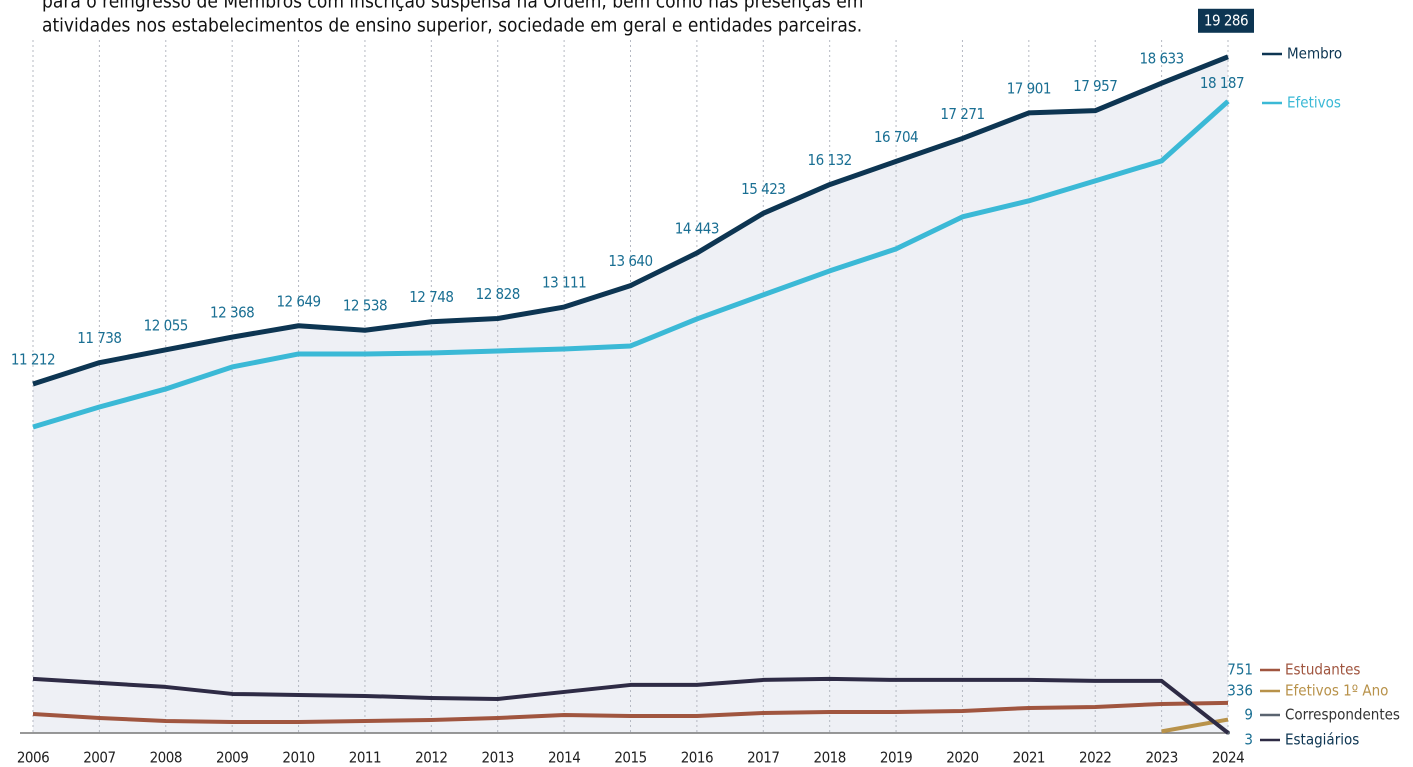 This screenshot has height=767, width=1413. What do you see at coordinates (1095, 86) in the screenshot?
I see `data-label: 17 957` at bounding box center [1095, 86].